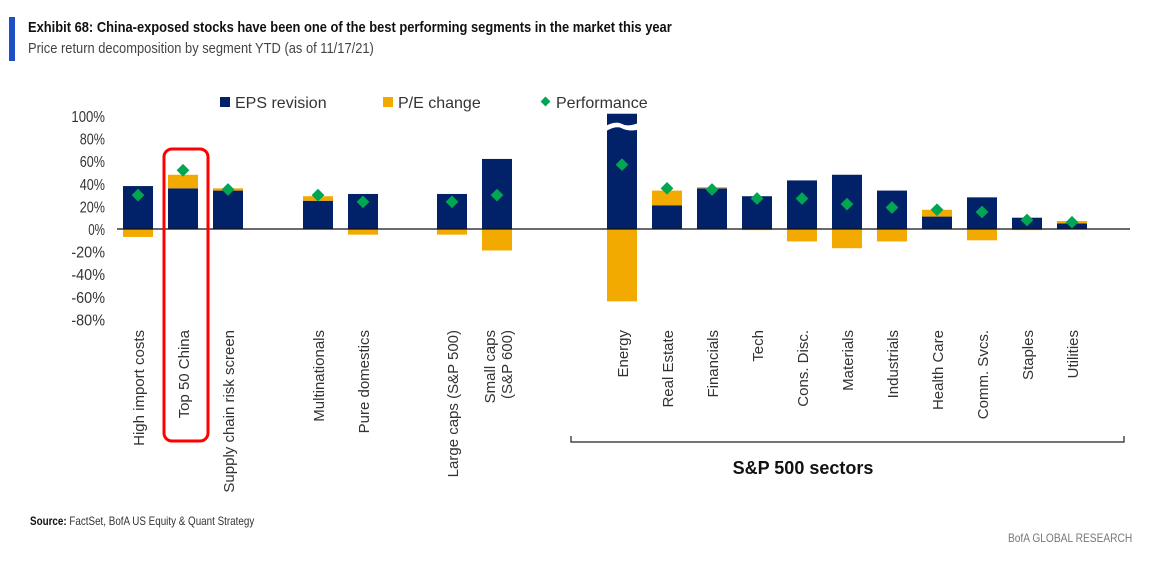  What do you see at coordinates (938, 370) in the screenshot?
I see `category-label: Health Care` at bounding box center [938, 370].